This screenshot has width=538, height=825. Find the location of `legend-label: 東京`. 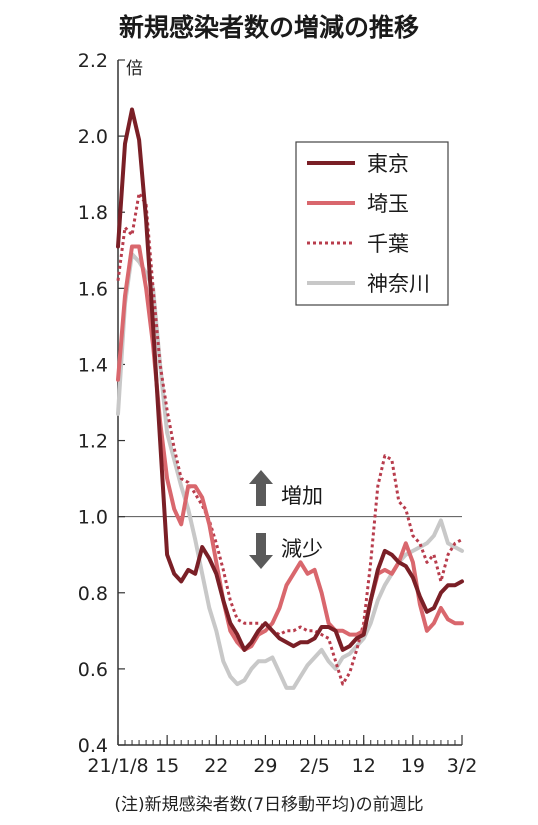

legend-label: 東京 is located at coordinates (388, 164).